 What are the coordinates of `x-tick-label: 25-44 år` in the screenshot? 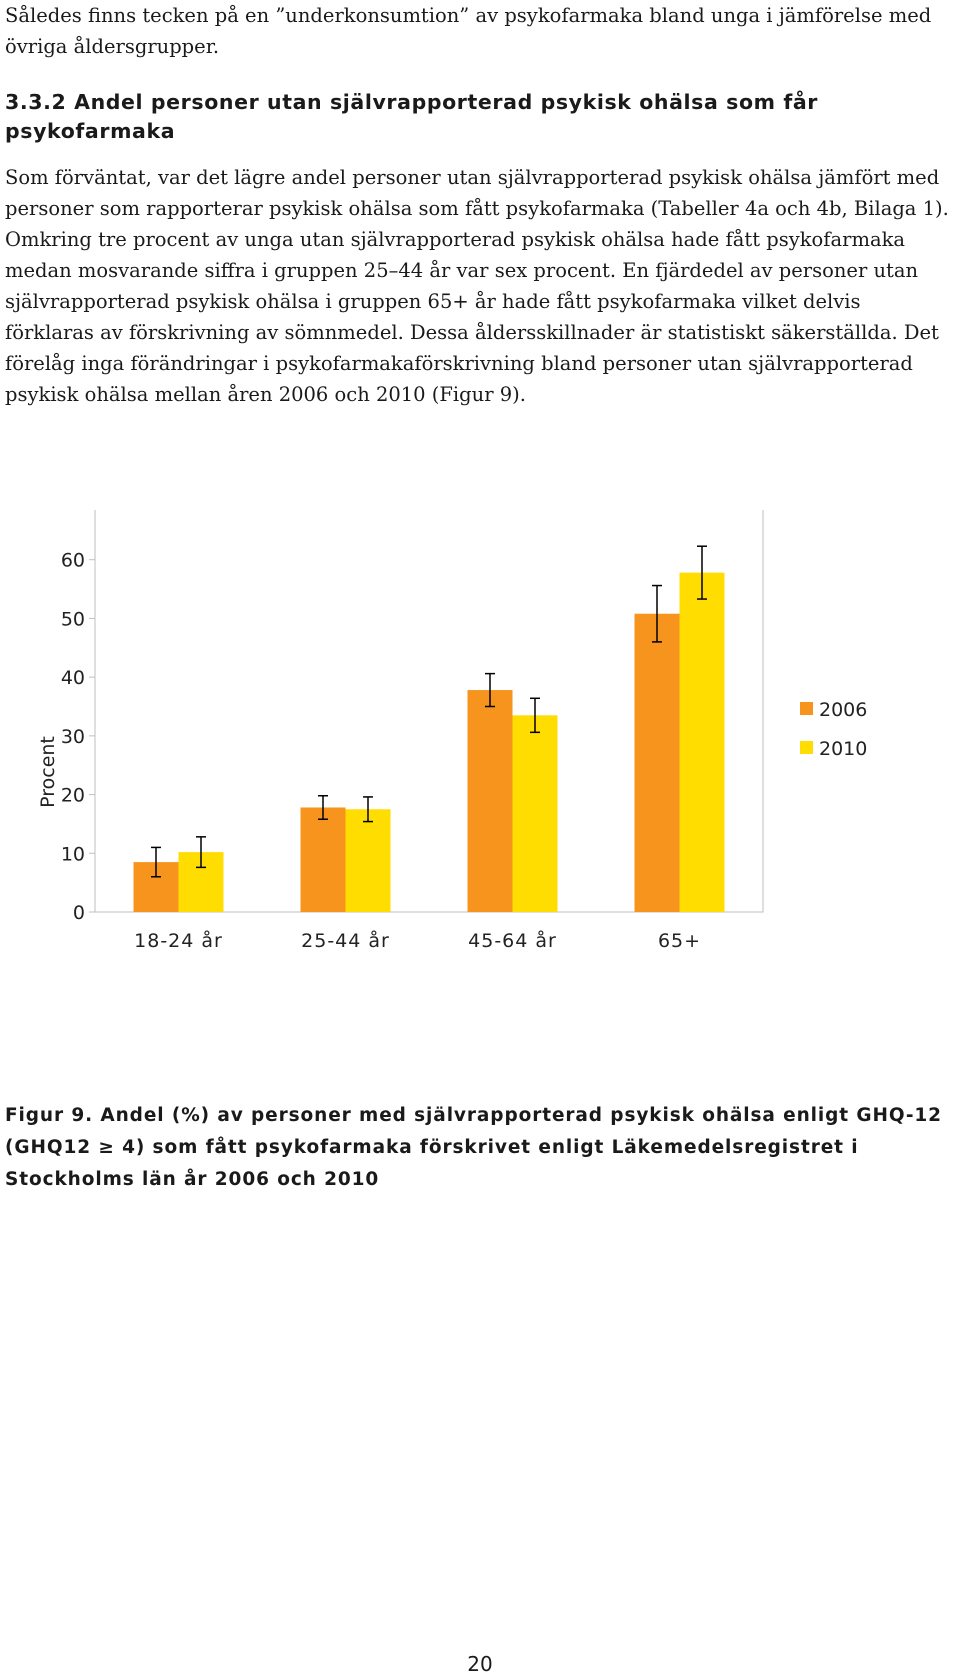 It's located at (345, 940).